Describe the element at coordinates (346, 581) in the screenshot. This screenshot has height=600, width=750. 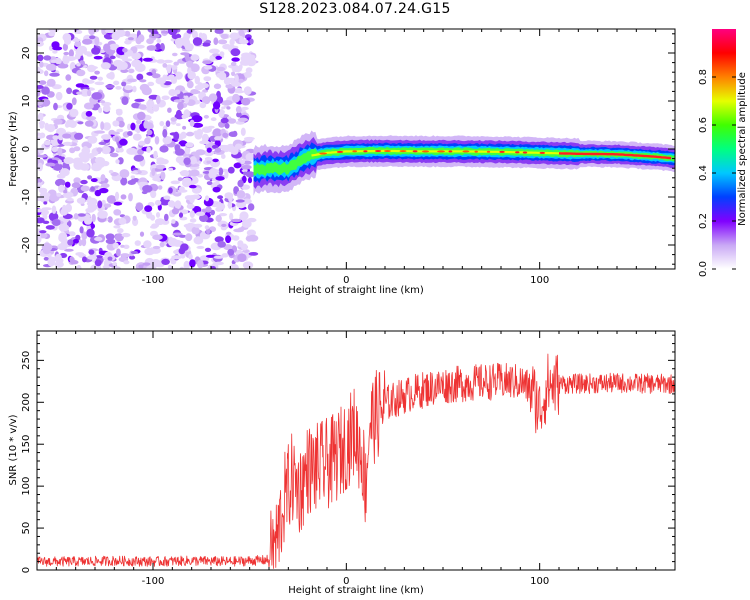
I see `snr-x-tick-label: 0` at that location.